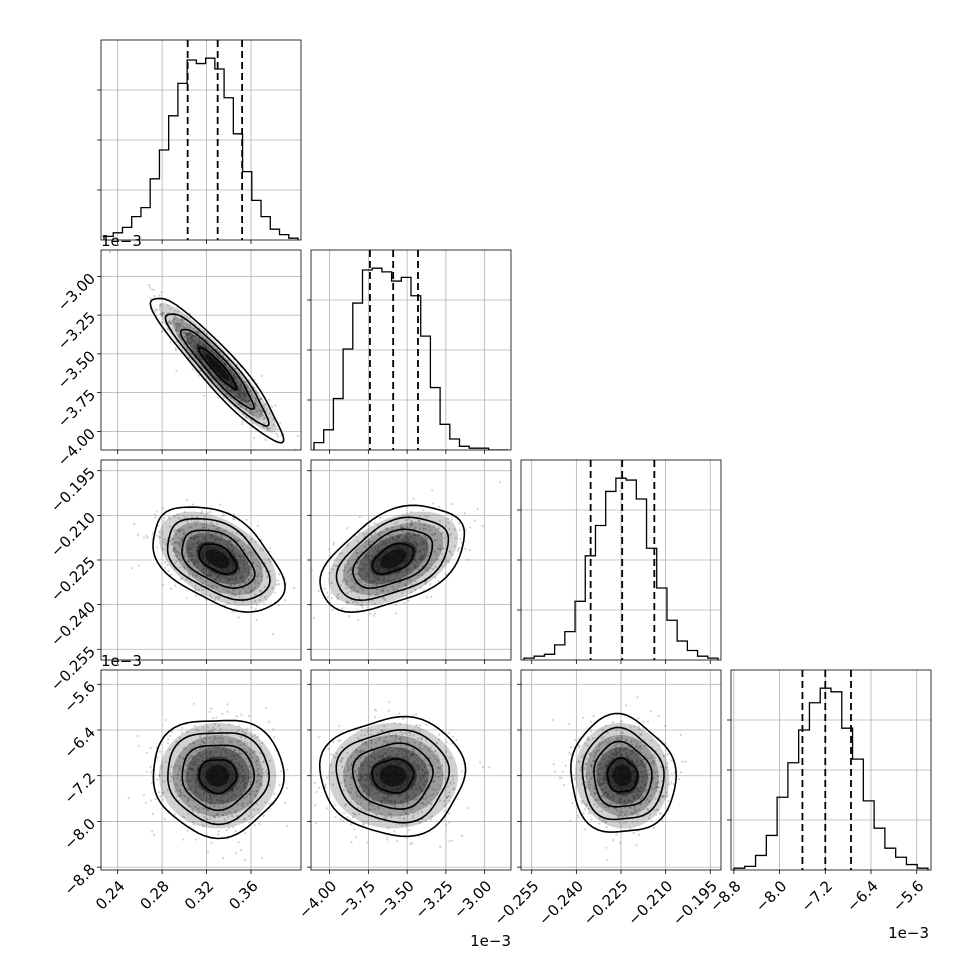 Image resolution: width=970 pixels, height=970 pixels. I want to click on density-content, so click(621, 770).